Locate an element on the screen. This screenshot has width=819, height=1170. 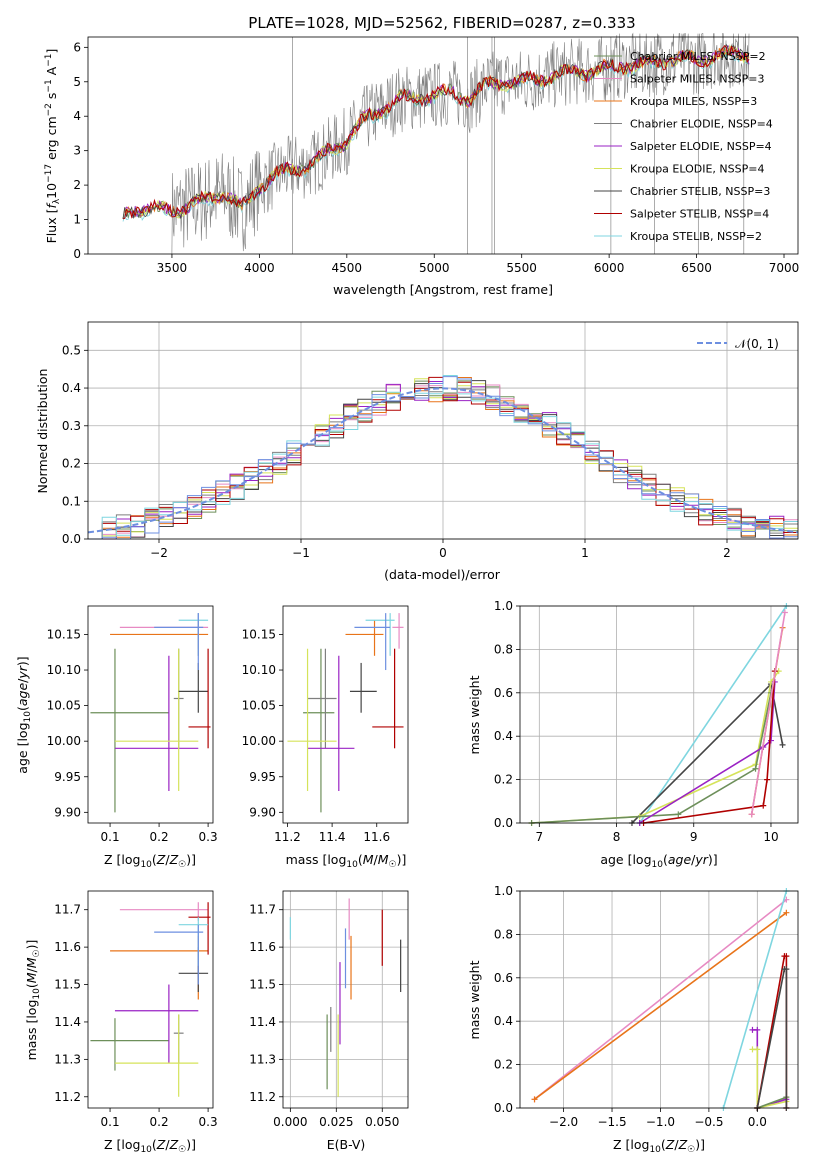
spectrum-ytick-label: 5 is located at coordinates (77, 82).